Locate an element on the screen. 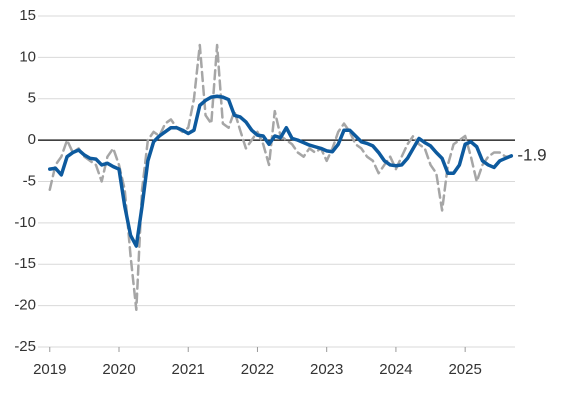 This screenshot has width=563, height=401. x-tick-label: 2020 is located at coordinates (118, 369).